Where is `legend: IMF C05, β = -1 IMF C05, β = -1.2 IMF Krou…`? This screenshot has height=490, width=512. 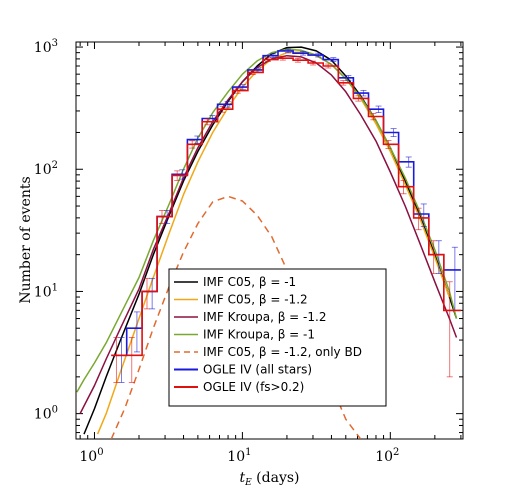 legend: IMF C05, β = -1 IMF C05, β = -1.2 IMF Krou… is located at coordinates (277, 337).